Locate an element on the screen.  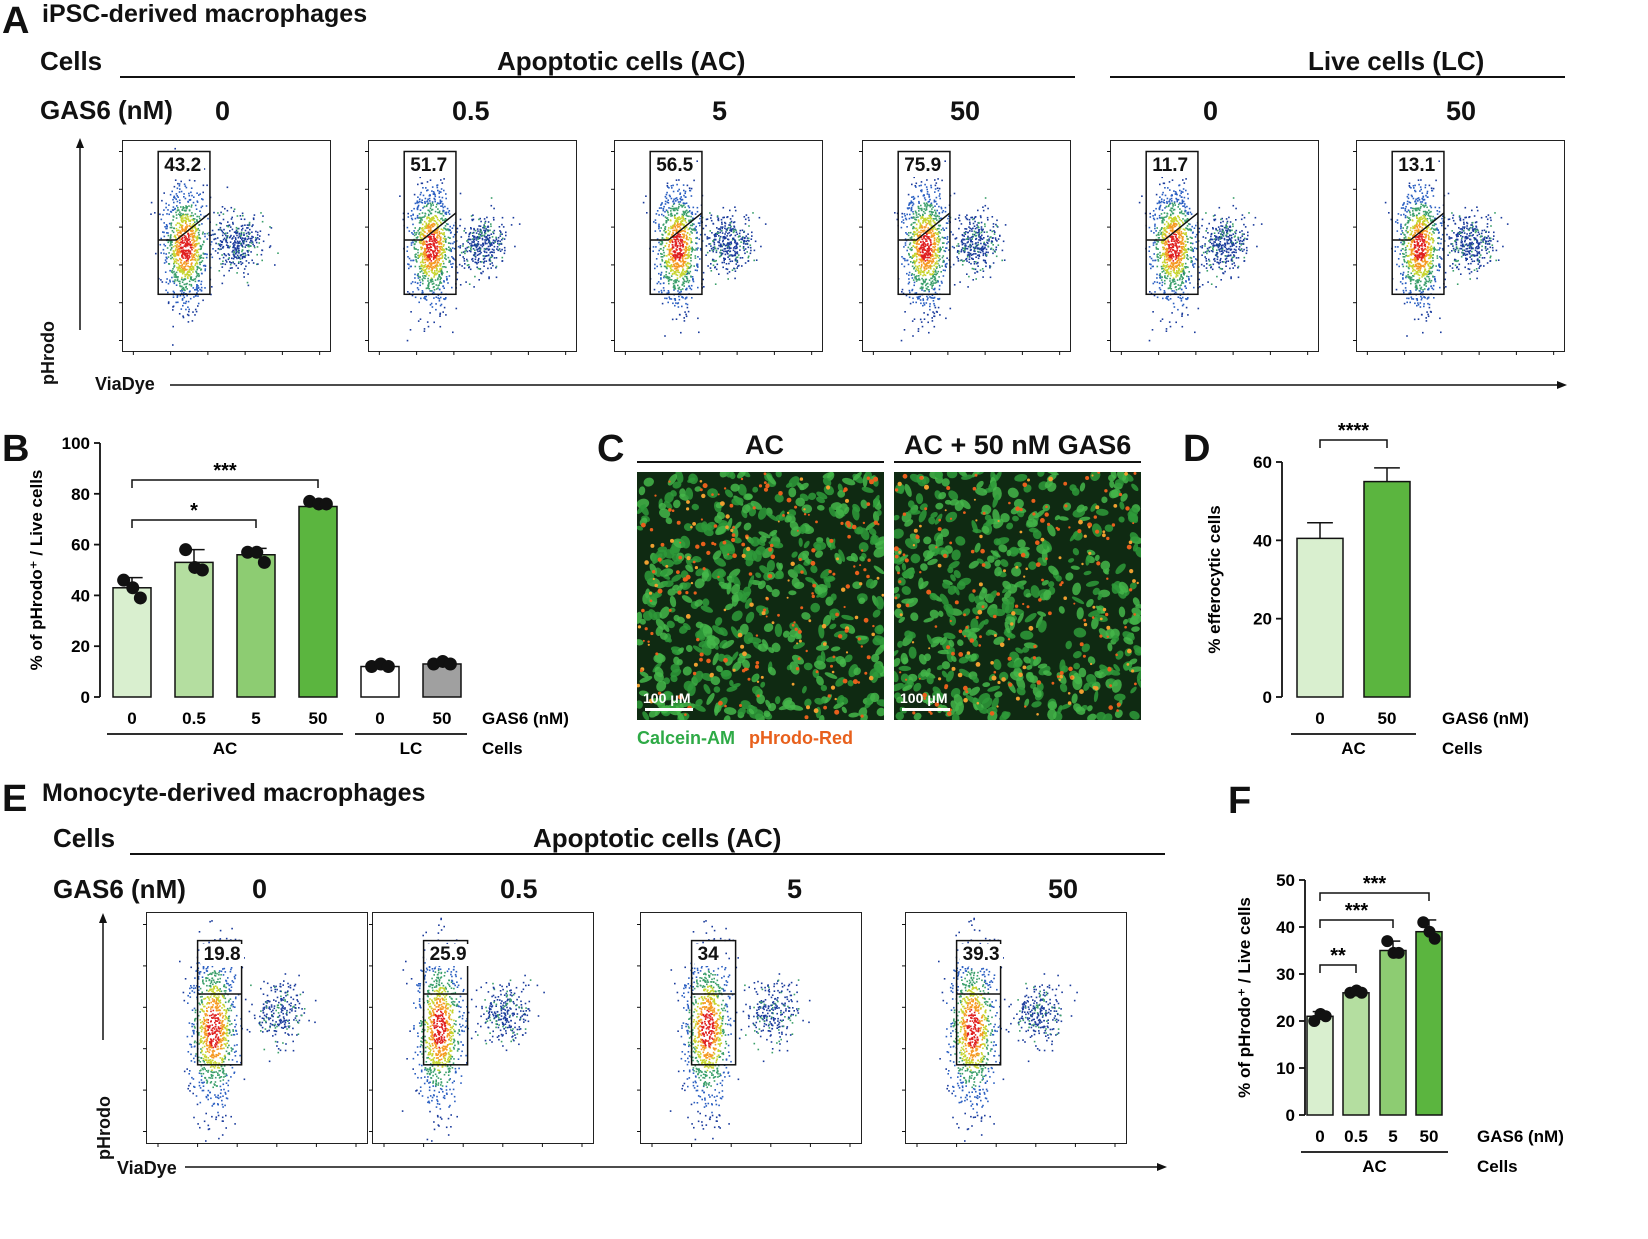
panel-a-flow-plot-5-gate-percent: 11.7 is located at coordinates (1170, 165).